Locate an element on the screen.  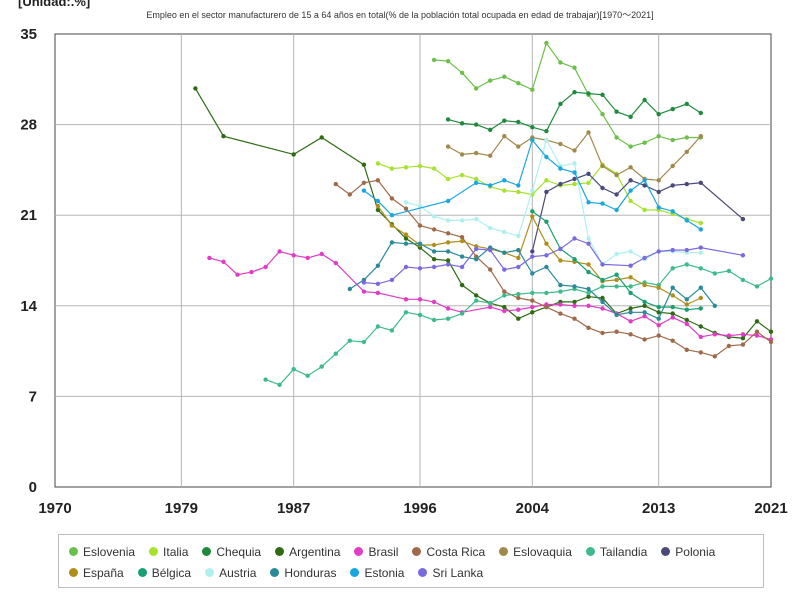
legend-marker is located at coordinates (207, 551).